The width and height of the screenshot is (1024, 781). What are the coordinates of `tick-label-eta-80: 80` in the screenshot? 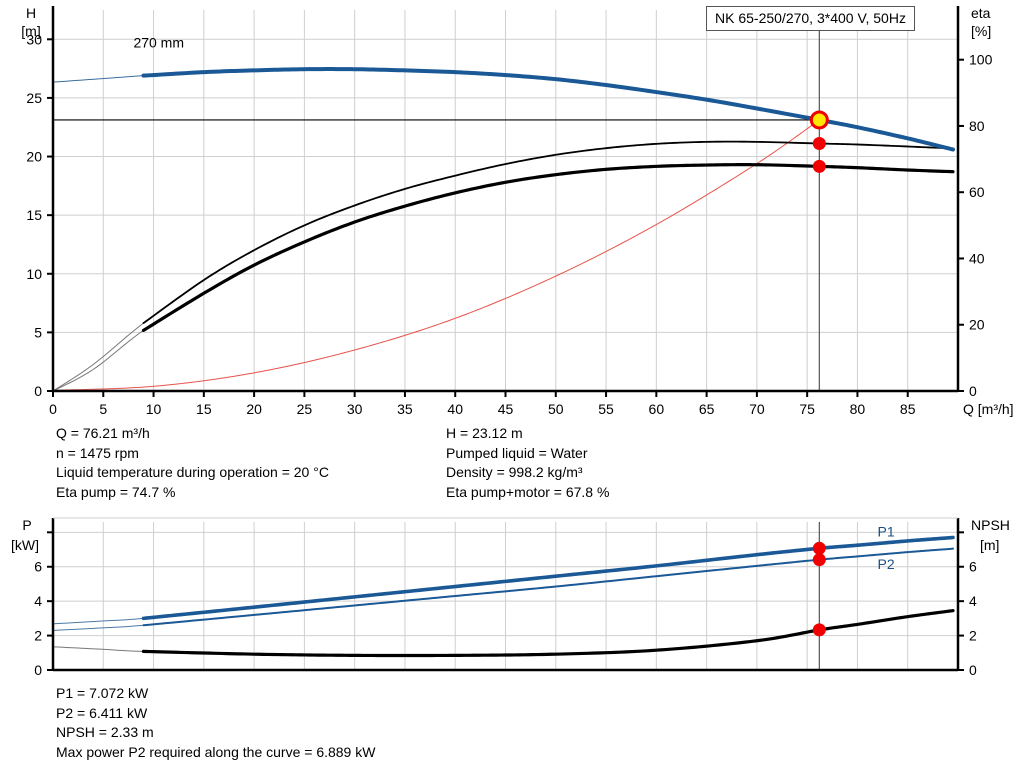 It's located at (977, 126).